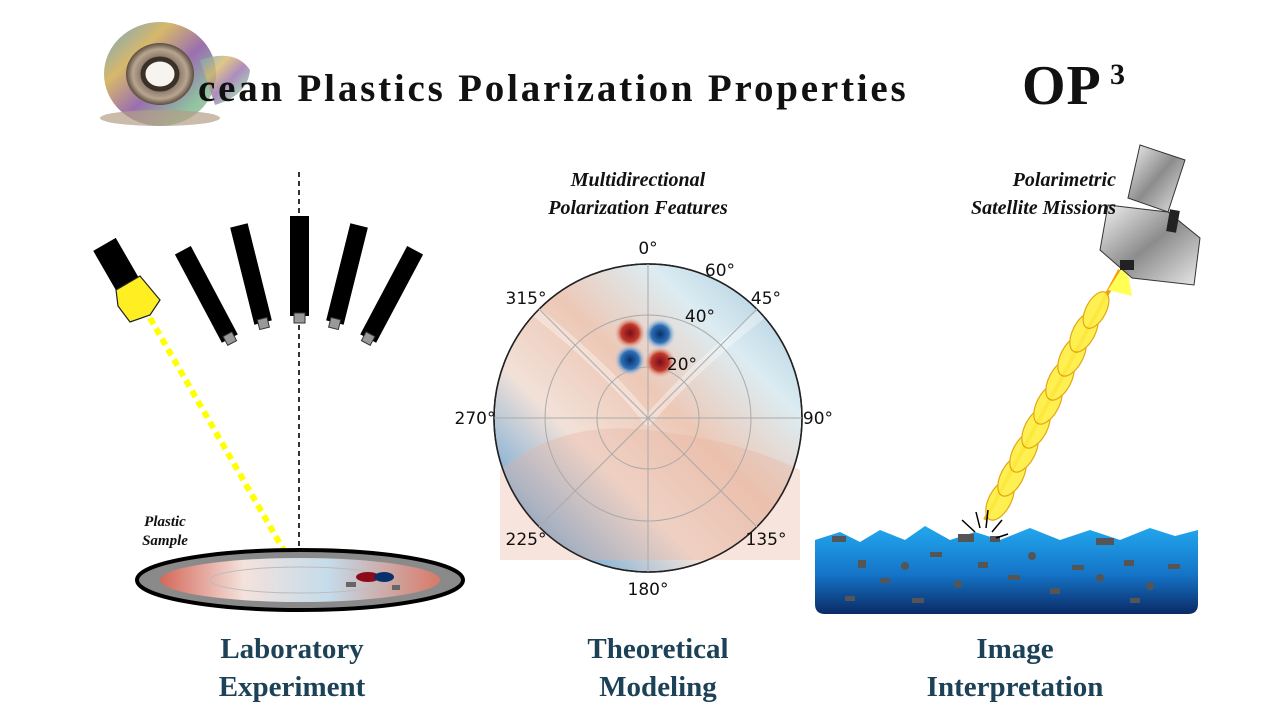 The height and width of the screenshot is (720, 1280). What do you see at coordinates (292, 668) in the screenshot?
I see `caption-lab: Laboratory Experiment` at bounding box center [292, 668].